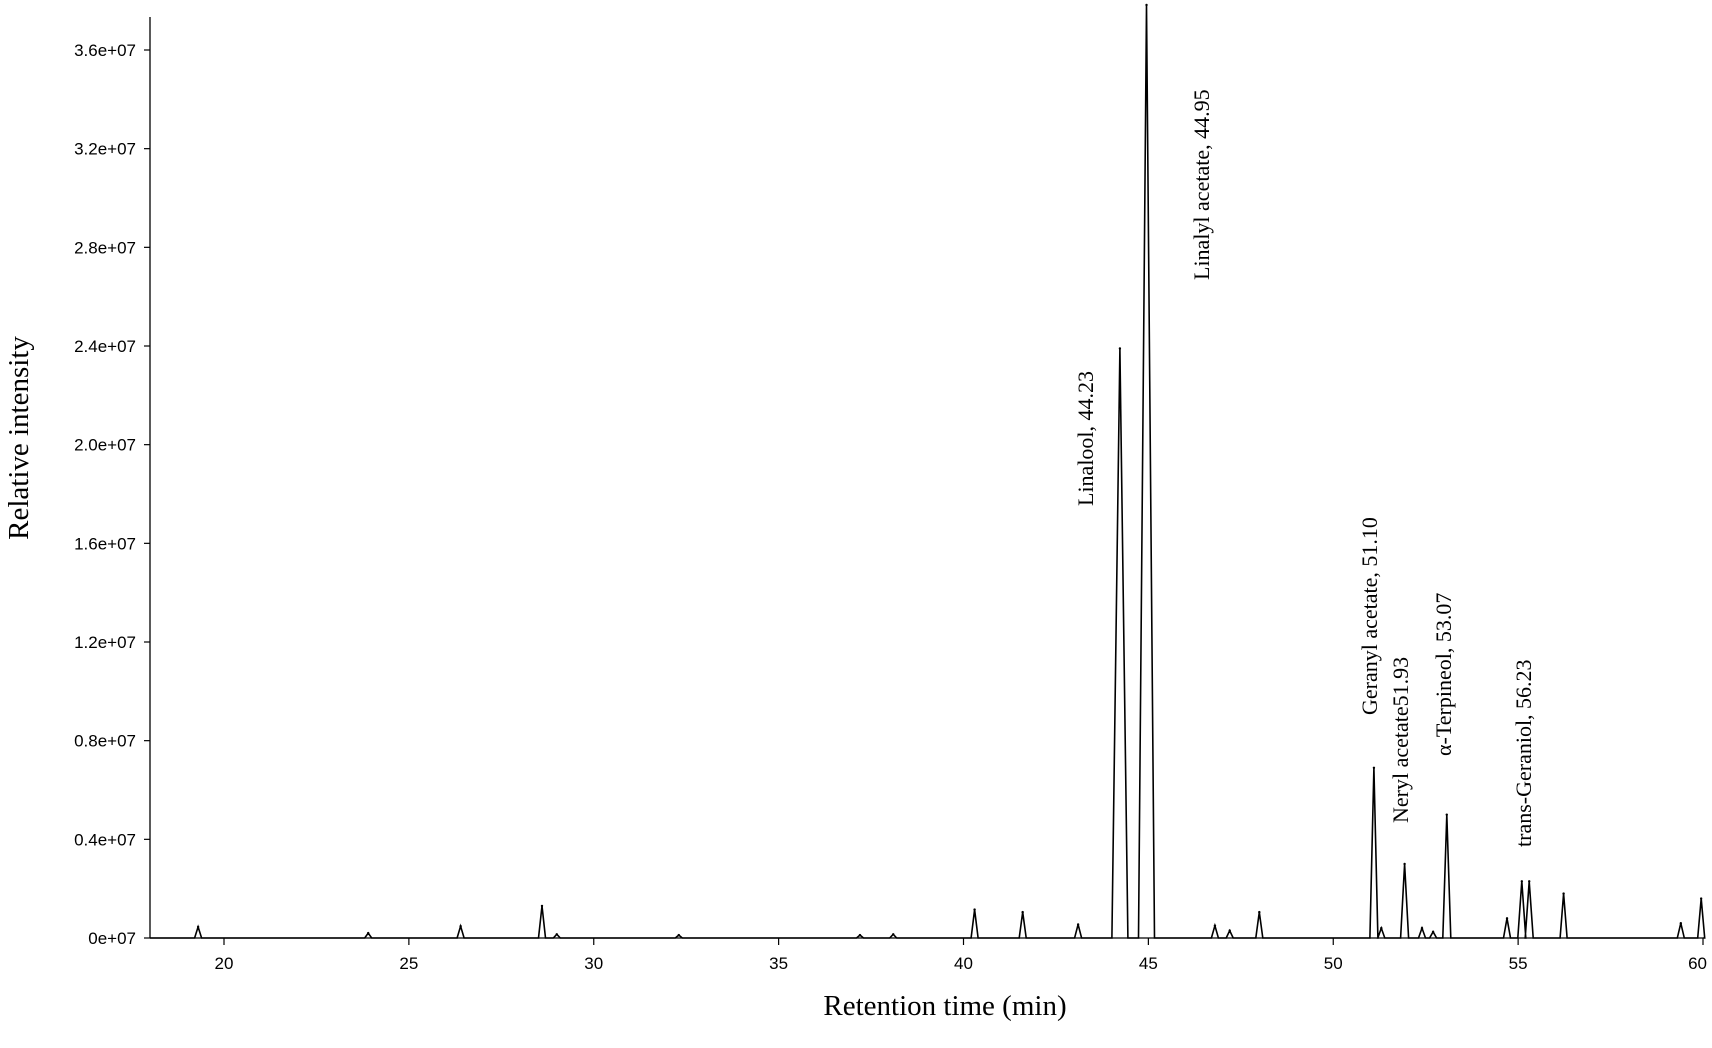  Describe the element at coordinates (593, 963) in the screenshot. I see `x-tick-label: 30` at that location.